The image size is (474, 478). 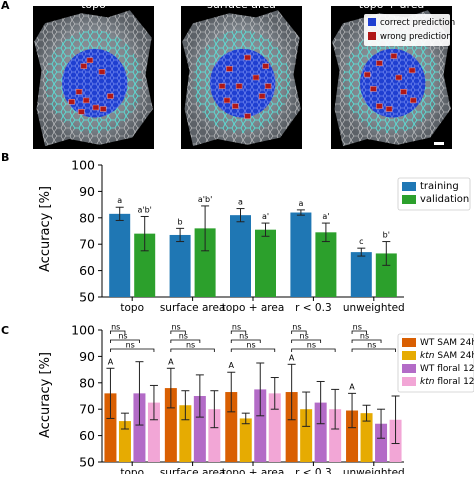 What do you see at coordinates (444, 199) in the screenshot?
I see `legend-label: validation` at bounding box center [444, 199].